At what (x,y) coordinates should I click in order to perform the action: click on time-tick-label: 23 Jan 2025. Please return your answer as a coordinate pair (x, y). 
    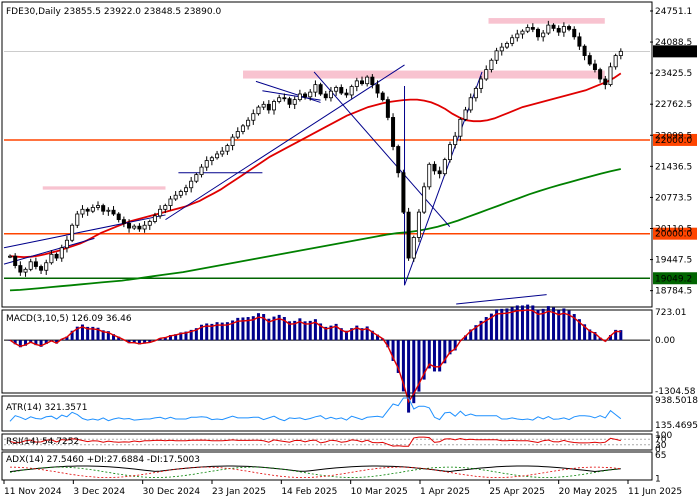
    Looking at the image, I should click on (239, 492).